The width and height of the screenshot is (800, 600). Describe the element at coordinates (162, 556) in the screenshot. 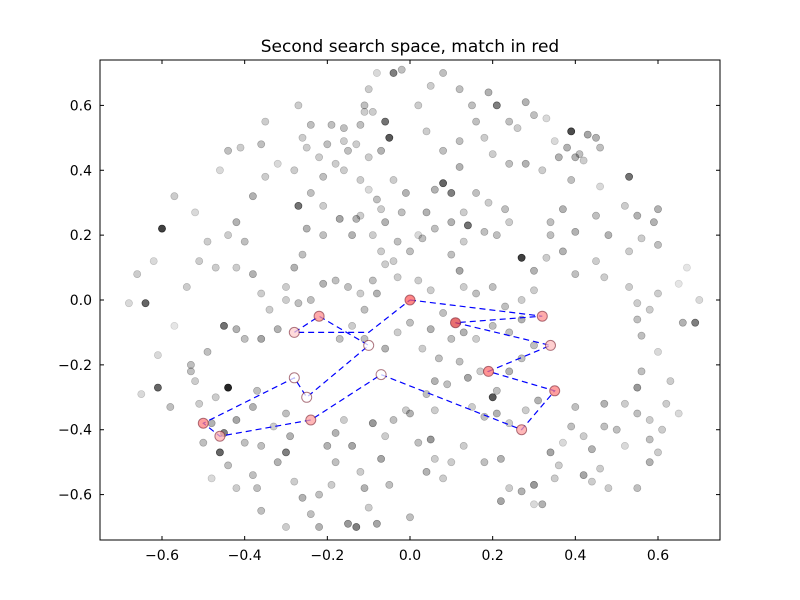

I see `x-tick-label: −0.6` at that location.